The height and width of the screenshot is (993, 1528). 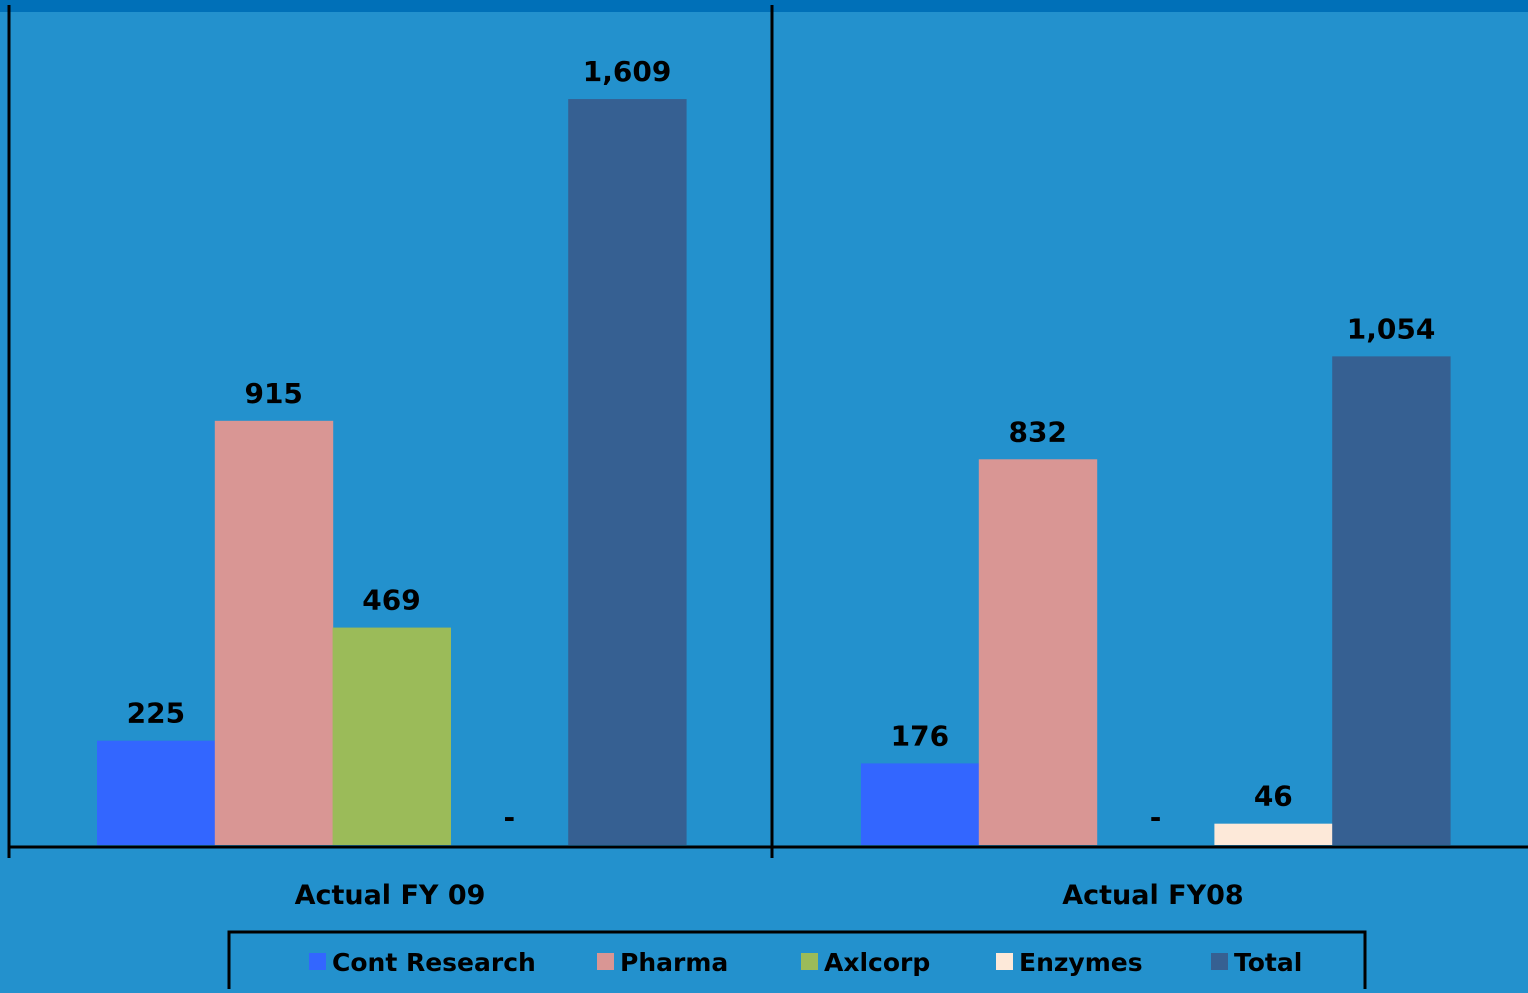 I want to click on top-band, so click(x=764, y=6).